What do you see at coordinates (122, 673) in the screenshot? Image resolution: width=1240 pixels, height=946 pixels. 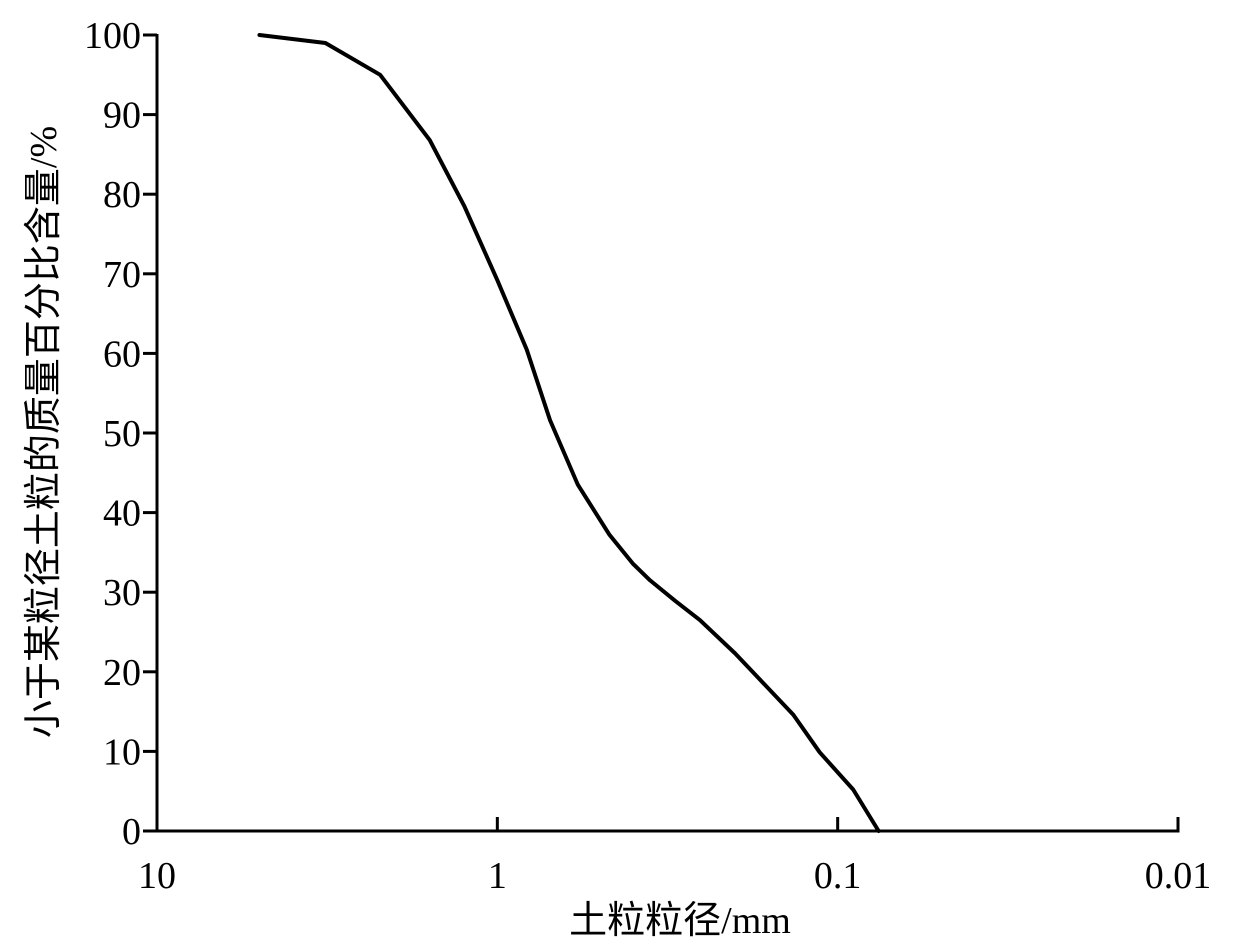 I see `y-tick-label: 20` at bounding box center [122, 673].